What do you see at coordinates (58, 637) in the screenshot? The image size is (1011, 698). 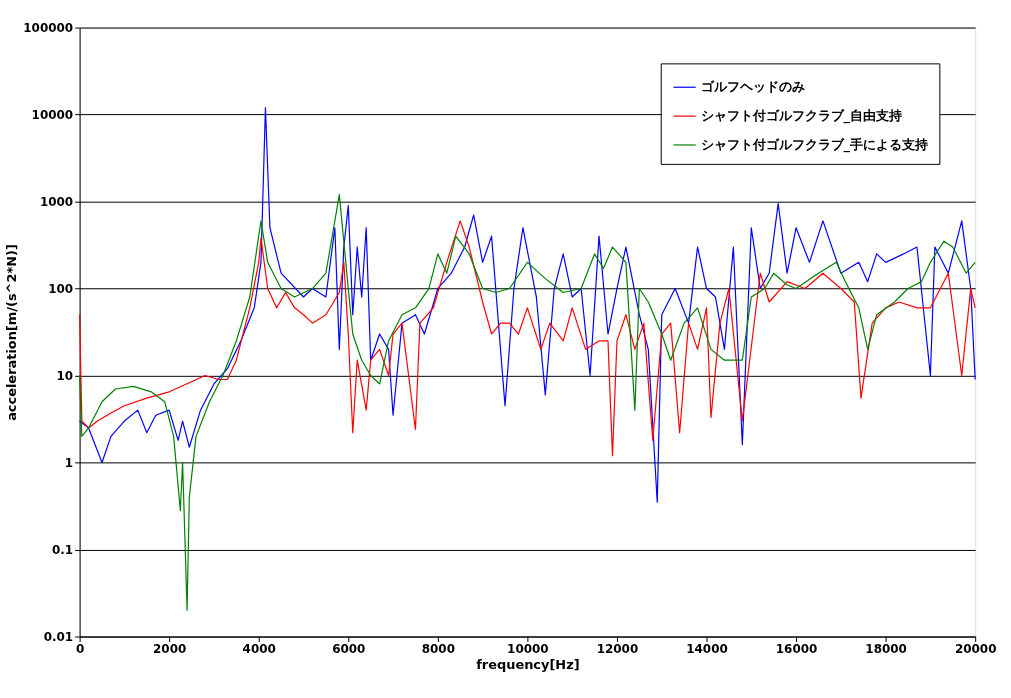 I see `y-tick-label: 0.01` at bounding box center [58, 637].